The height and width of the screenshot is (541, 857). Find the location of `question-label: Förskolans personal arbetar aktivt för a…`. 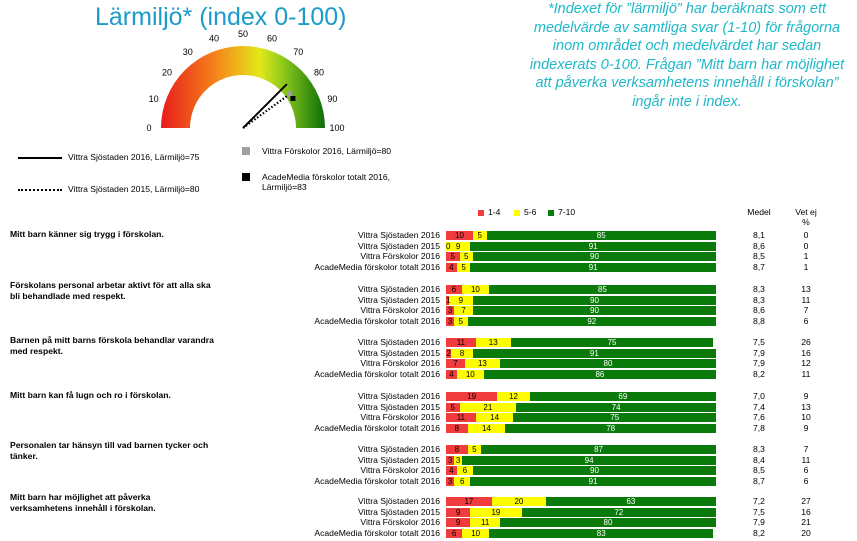

question-label: Förskolans personal arbetar aktivt för a… is located at coordinates (110, 290).